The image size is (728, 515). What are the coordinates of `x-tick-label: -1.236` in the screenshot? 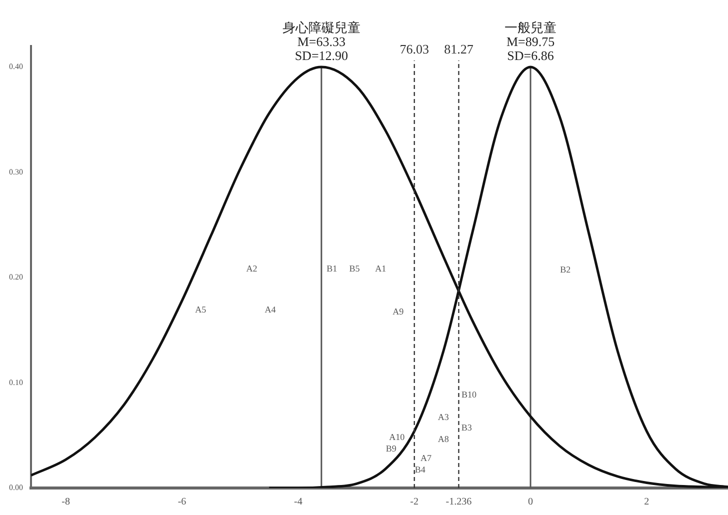 It's located at (459, 502).